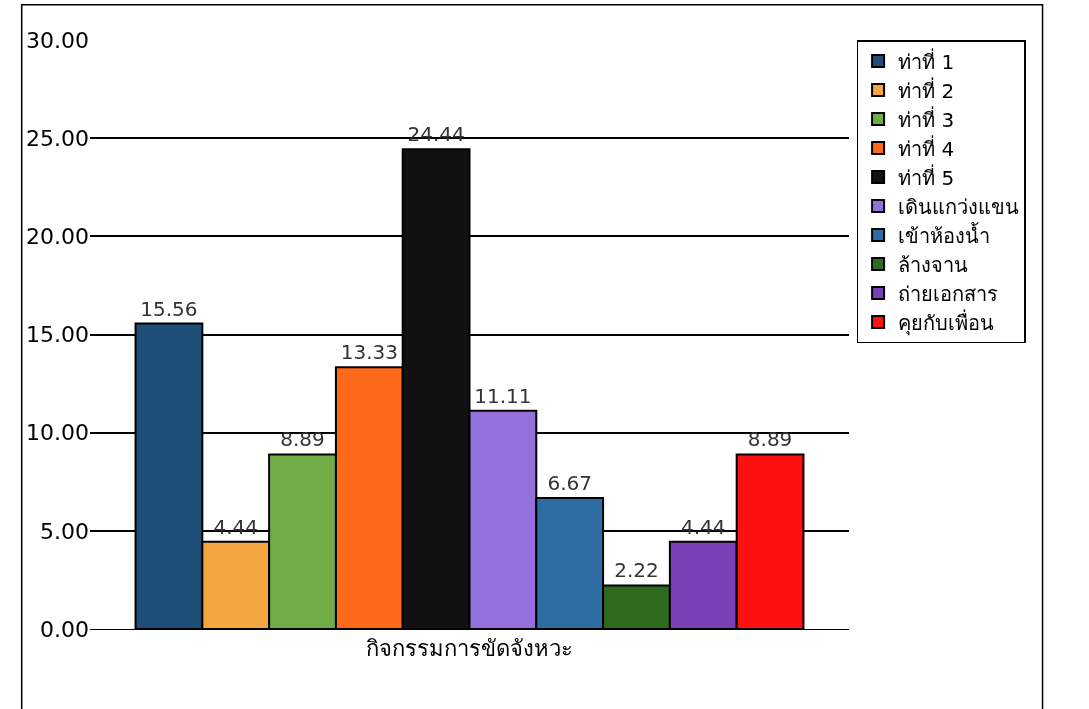  I want to click on legend-label: ท่าที่ 1, so click(926, 60).